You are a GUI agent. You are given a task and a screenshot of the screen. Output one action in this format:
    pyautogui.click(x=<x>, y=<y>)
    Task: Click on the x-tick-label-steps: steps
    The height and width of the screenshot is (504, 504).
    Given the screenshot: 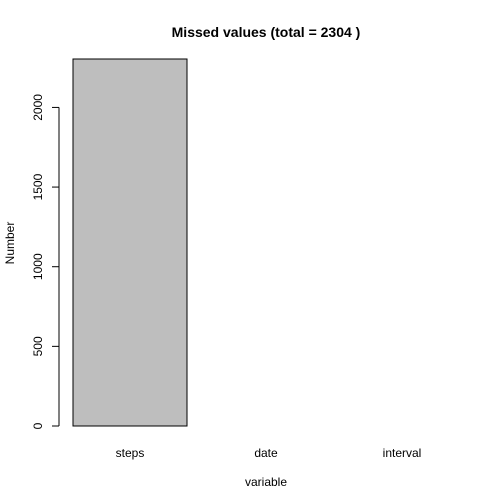 What is the action you would take?
    pyautogui.click(x=130, y=453)
    